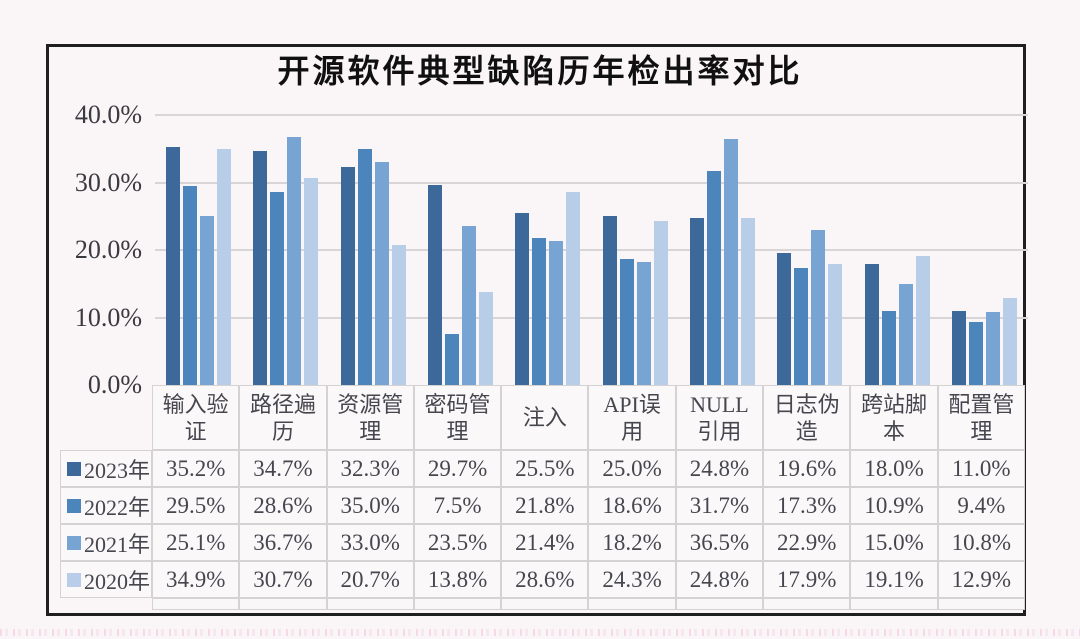  What do you see at coordinates (981, 417) in the screenshot?
I see `category-header-cell: 配置管 理` at bounding box center [981, 417].